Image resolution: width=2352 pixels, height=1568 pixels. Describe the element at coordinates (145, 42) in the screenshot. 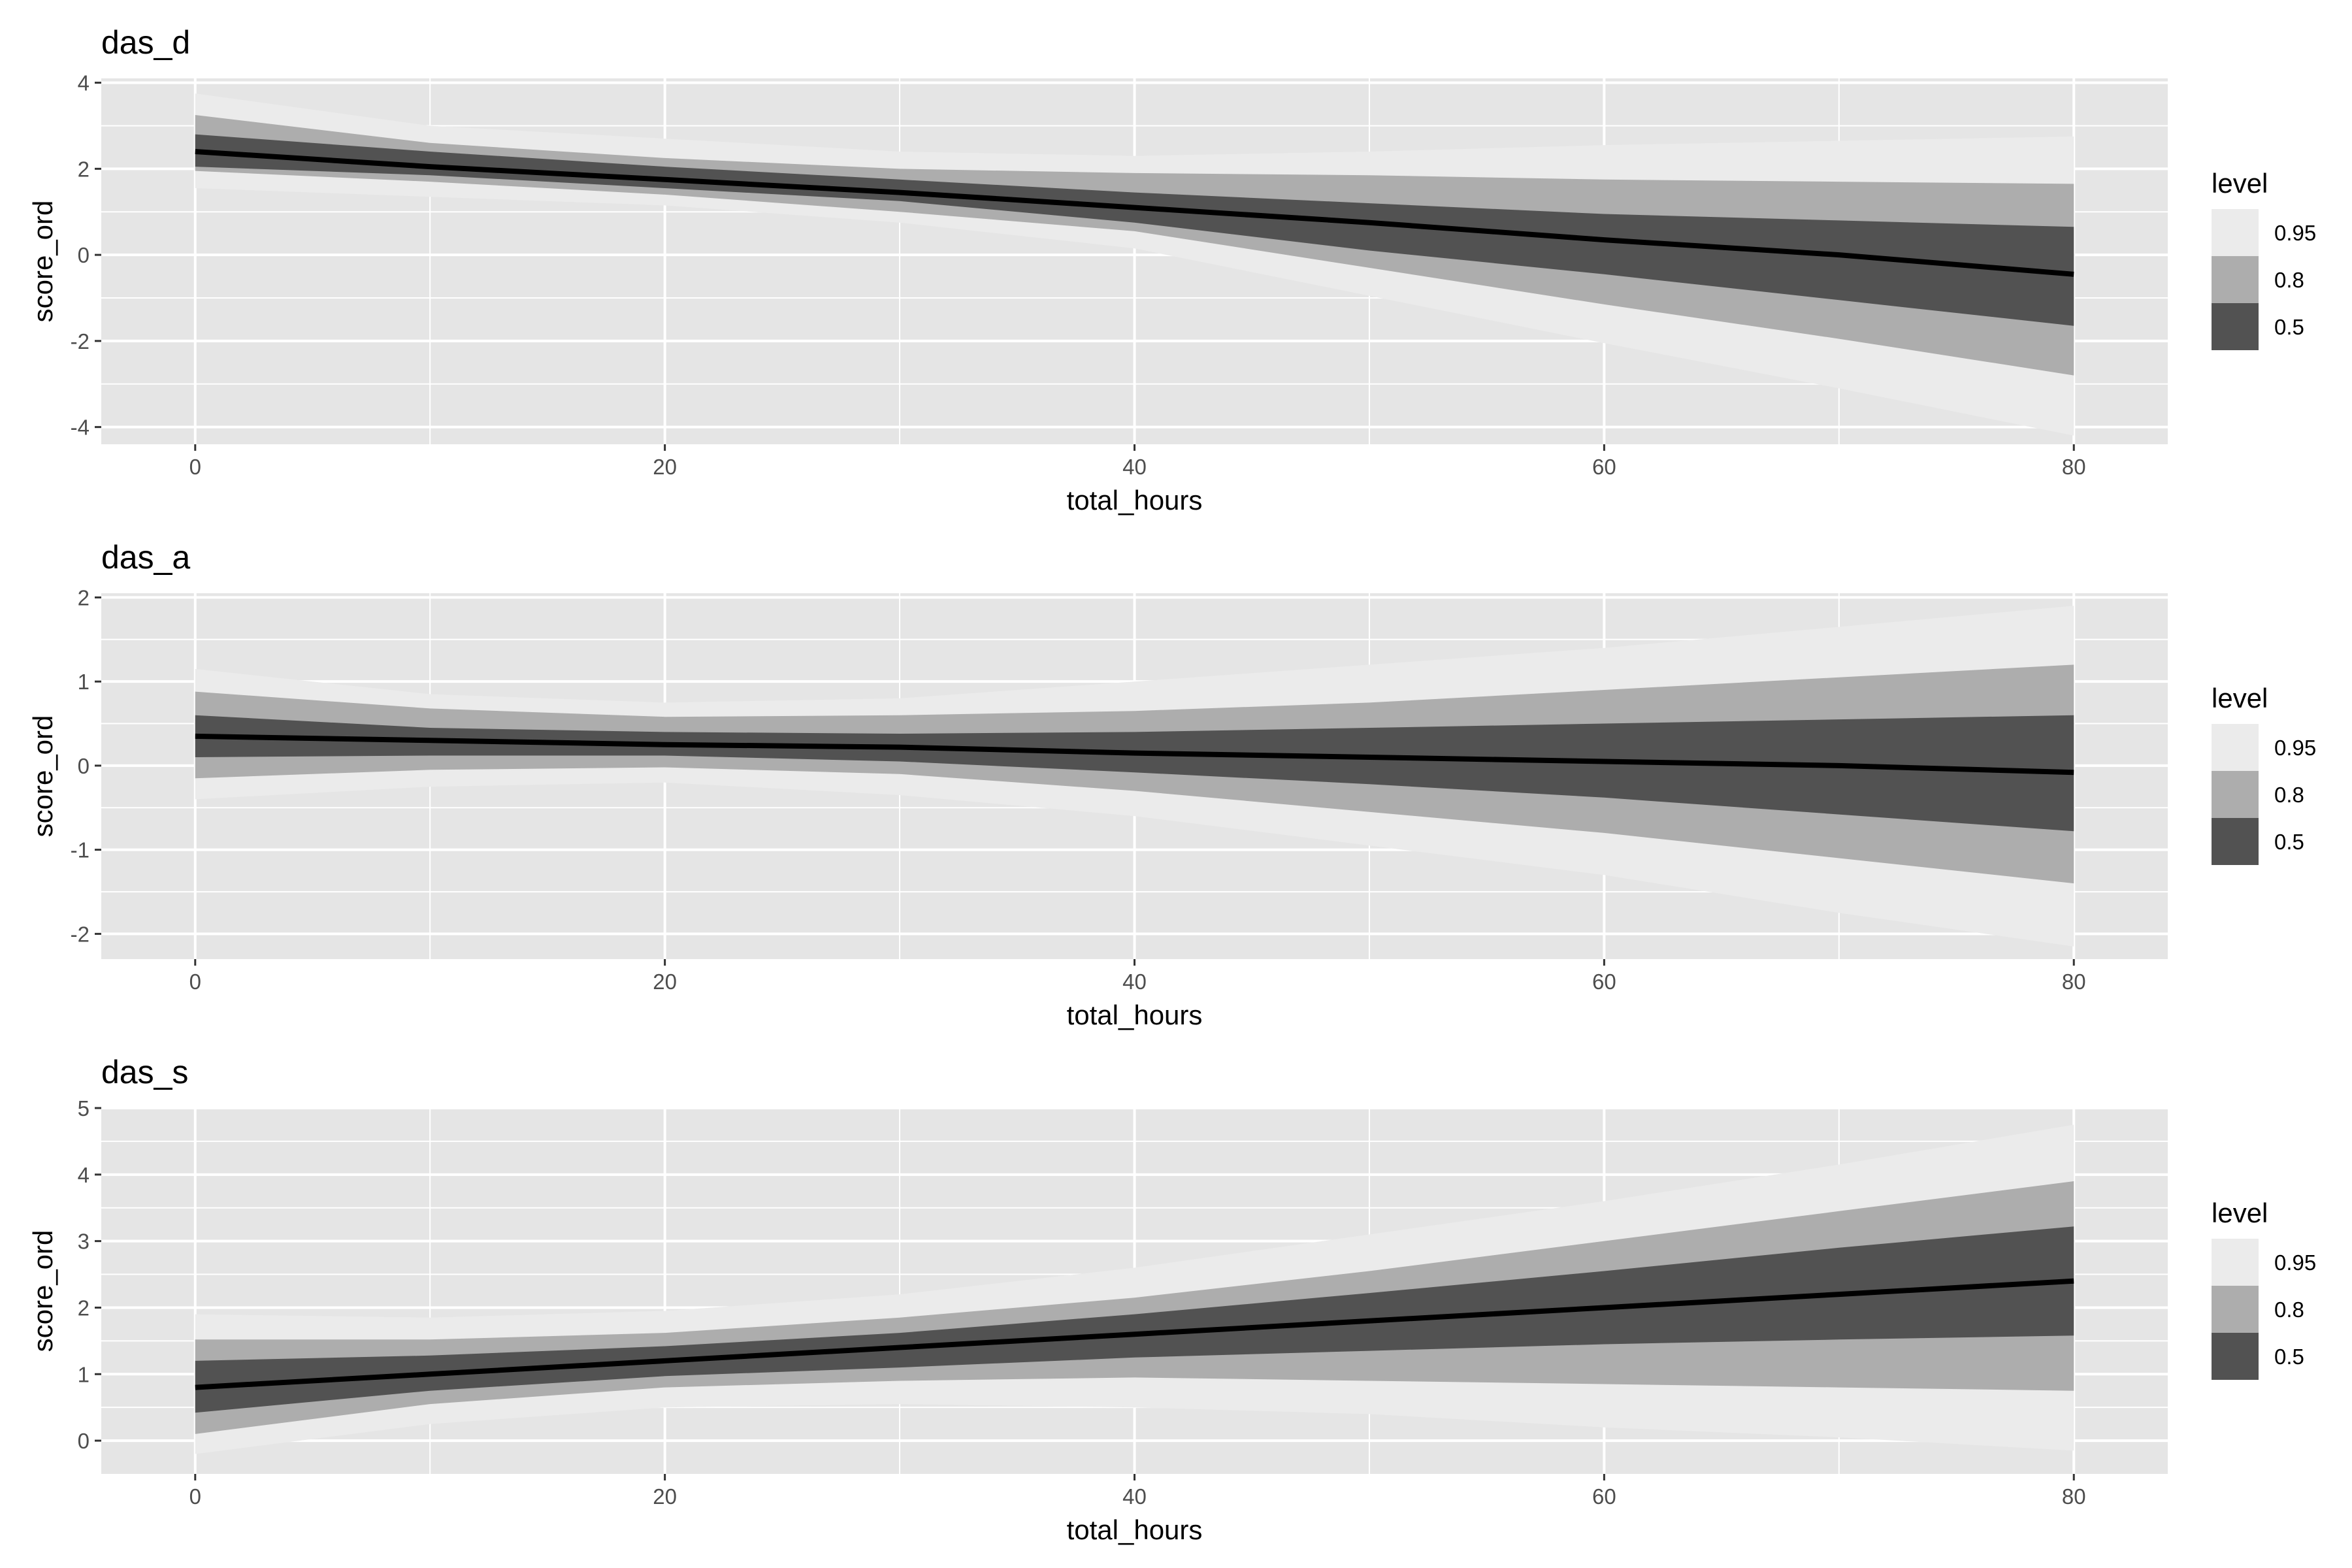

I see `panel-title: das_d` at that location.